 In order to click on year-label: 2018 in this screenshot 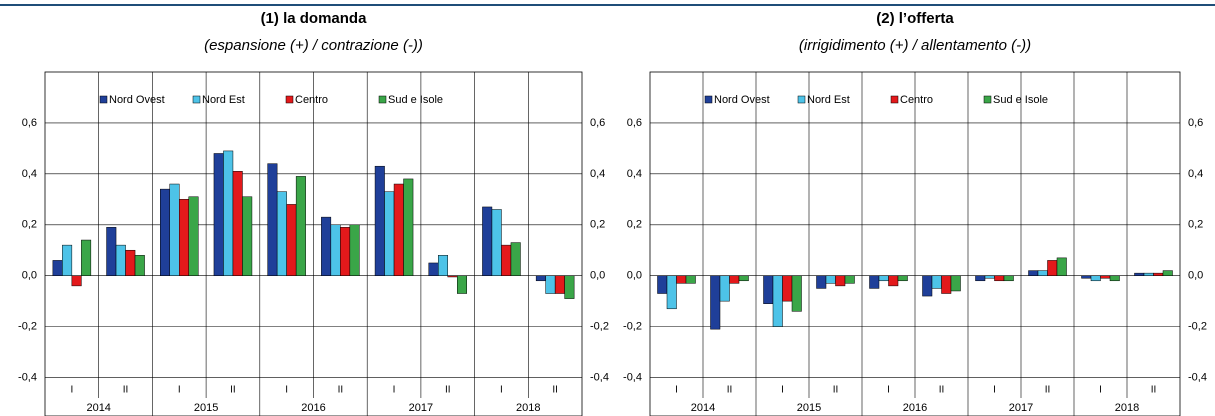, I will do `click(1127, 408)`.